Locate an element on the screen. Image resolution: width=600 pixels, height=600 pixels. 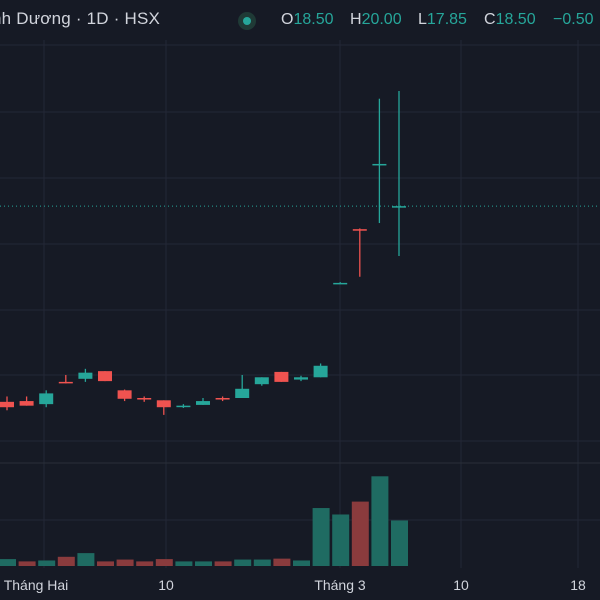
market-status-icon is located at coordinates (247, 21).